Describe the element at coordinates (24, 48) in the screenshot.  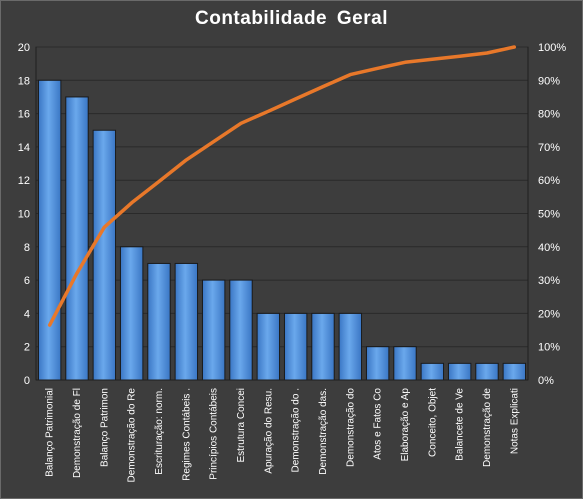
I see `y-left-tick-label: 20` at that location.